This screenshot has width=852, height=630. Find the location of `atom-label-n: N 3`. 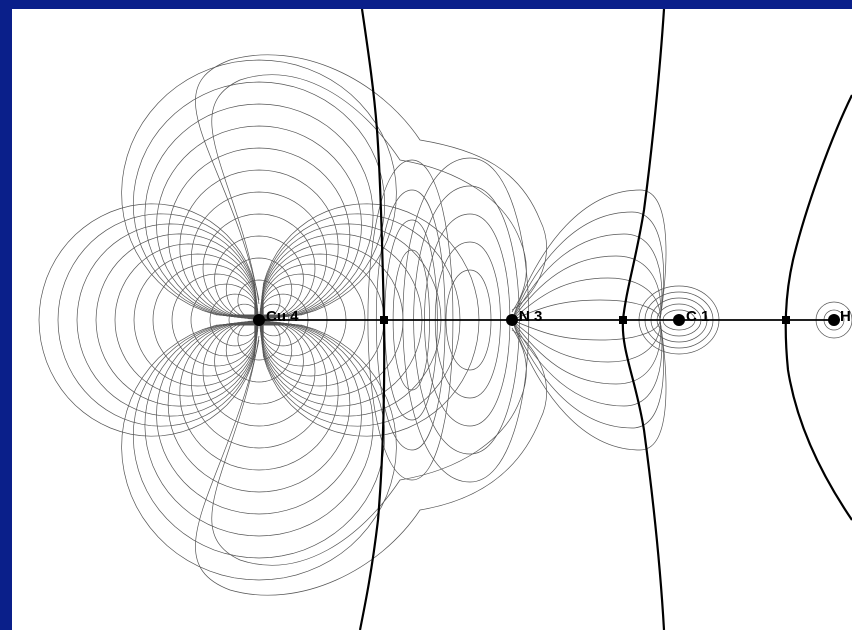

atom-label-n: N 3 is located at coordinates (530, 316).